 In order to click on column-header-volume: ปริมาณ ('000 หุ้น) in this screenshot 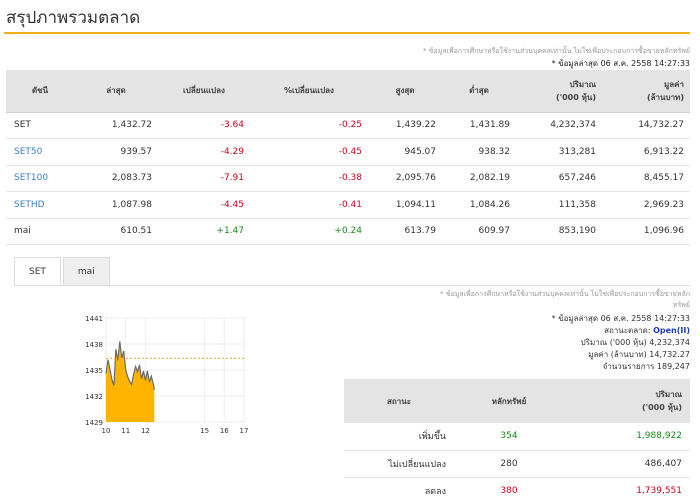, I will do `click(559, 91)`.